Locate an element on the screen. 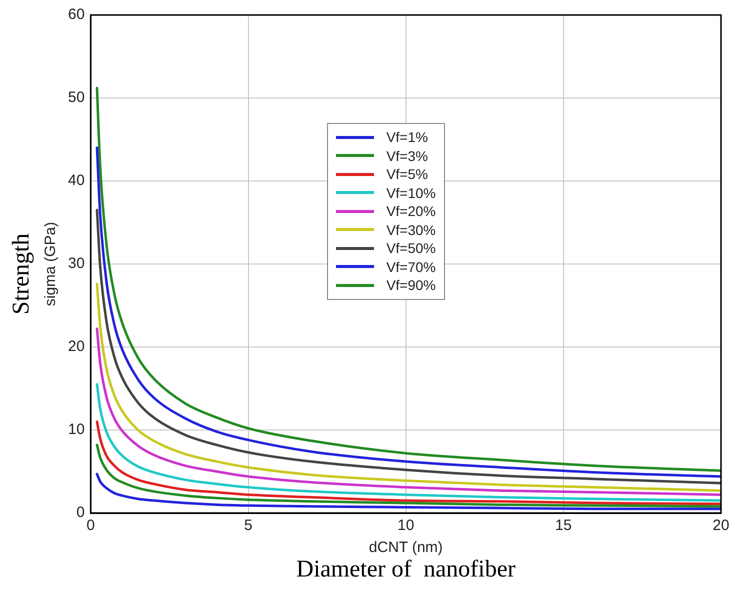 The height and width of the screenshot is (591, 735). x-tick-label: 5 is located at coordinates (248, 525).